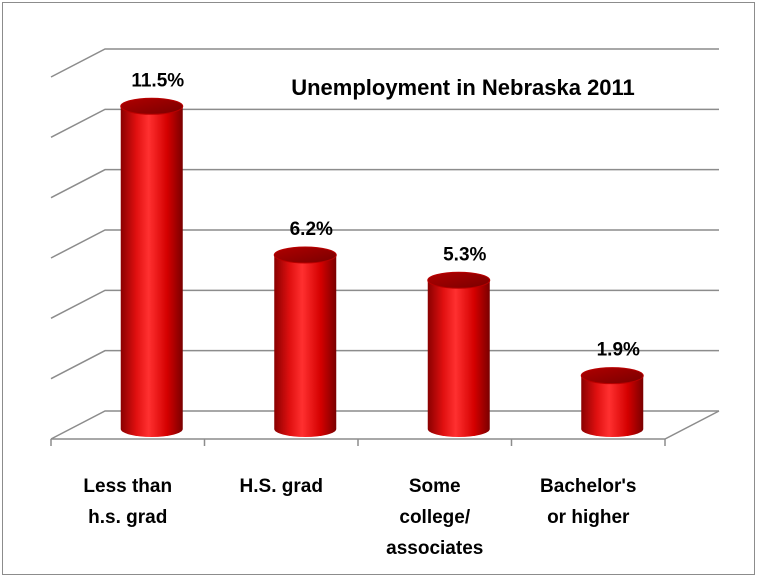  I want to click on category-label: H.S. grad, so click(281, 486).